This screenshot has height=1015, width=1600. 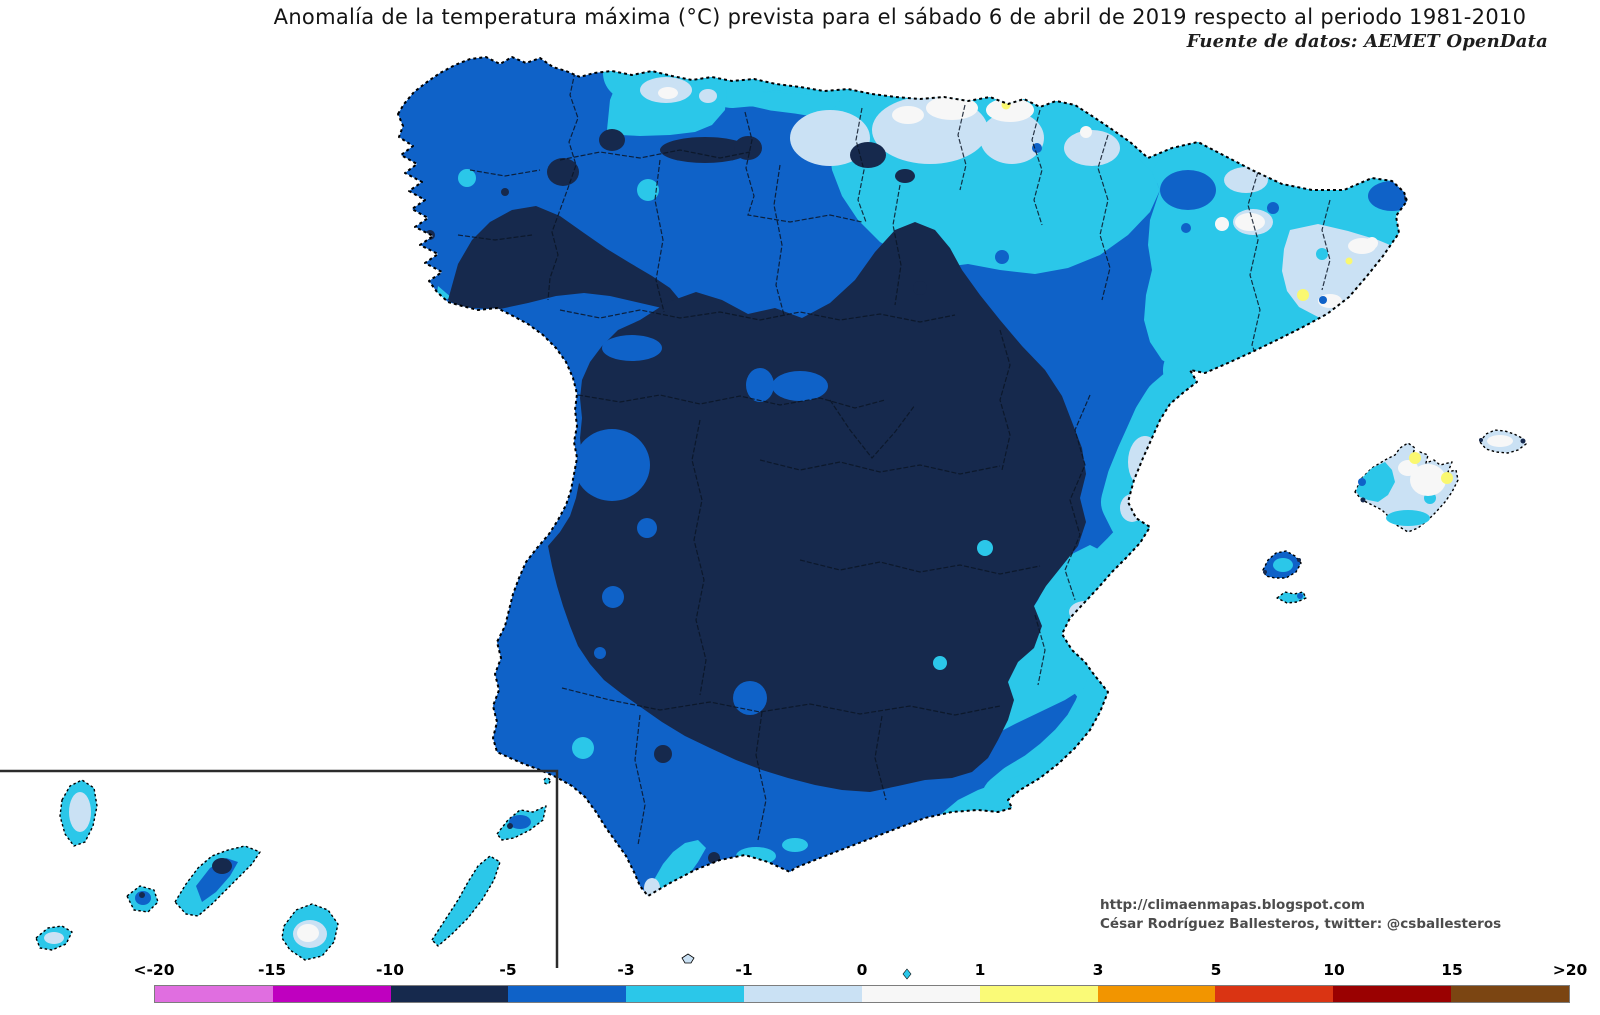 I want to click on legend-tick-label: <-20, so click(x=154, y=970).